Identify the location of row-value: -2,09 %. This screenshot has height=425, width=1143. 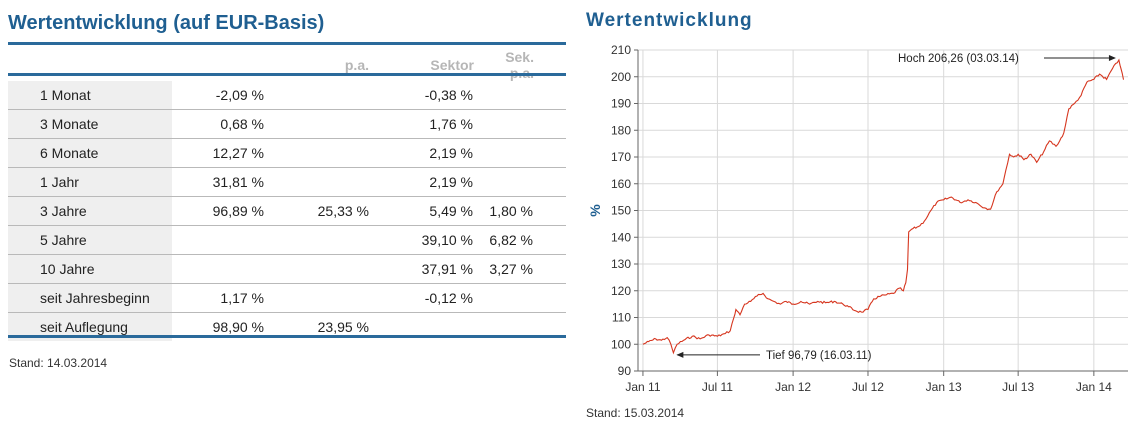
(239, 95).